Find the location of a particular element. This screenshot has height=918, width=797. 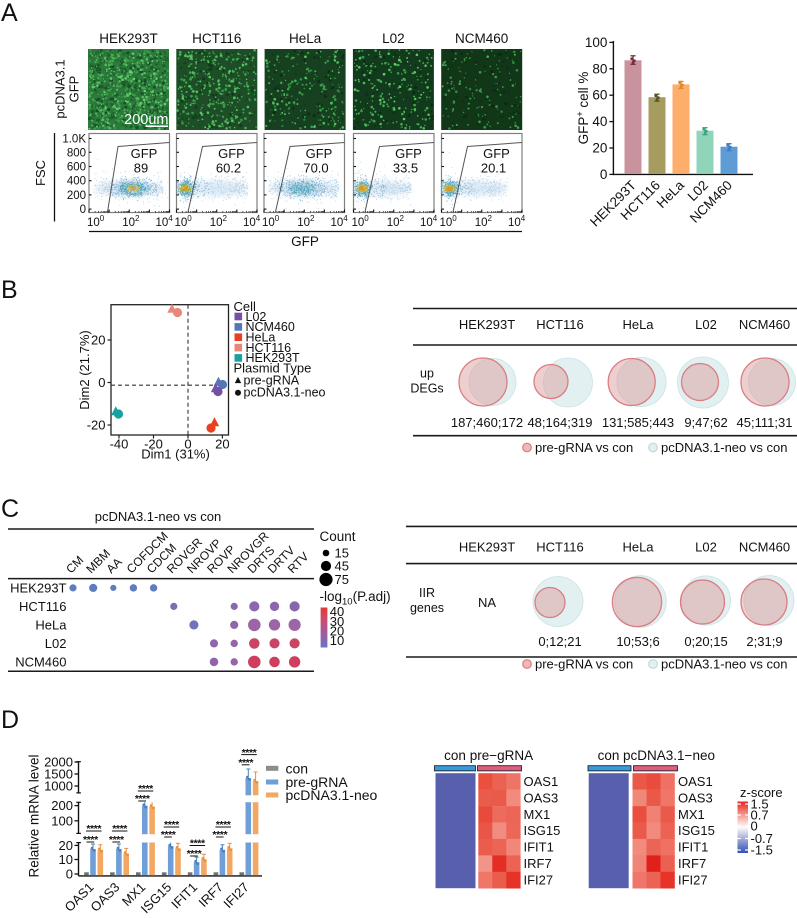

svg-text: 70.0 is located at coordinates (315, 168).